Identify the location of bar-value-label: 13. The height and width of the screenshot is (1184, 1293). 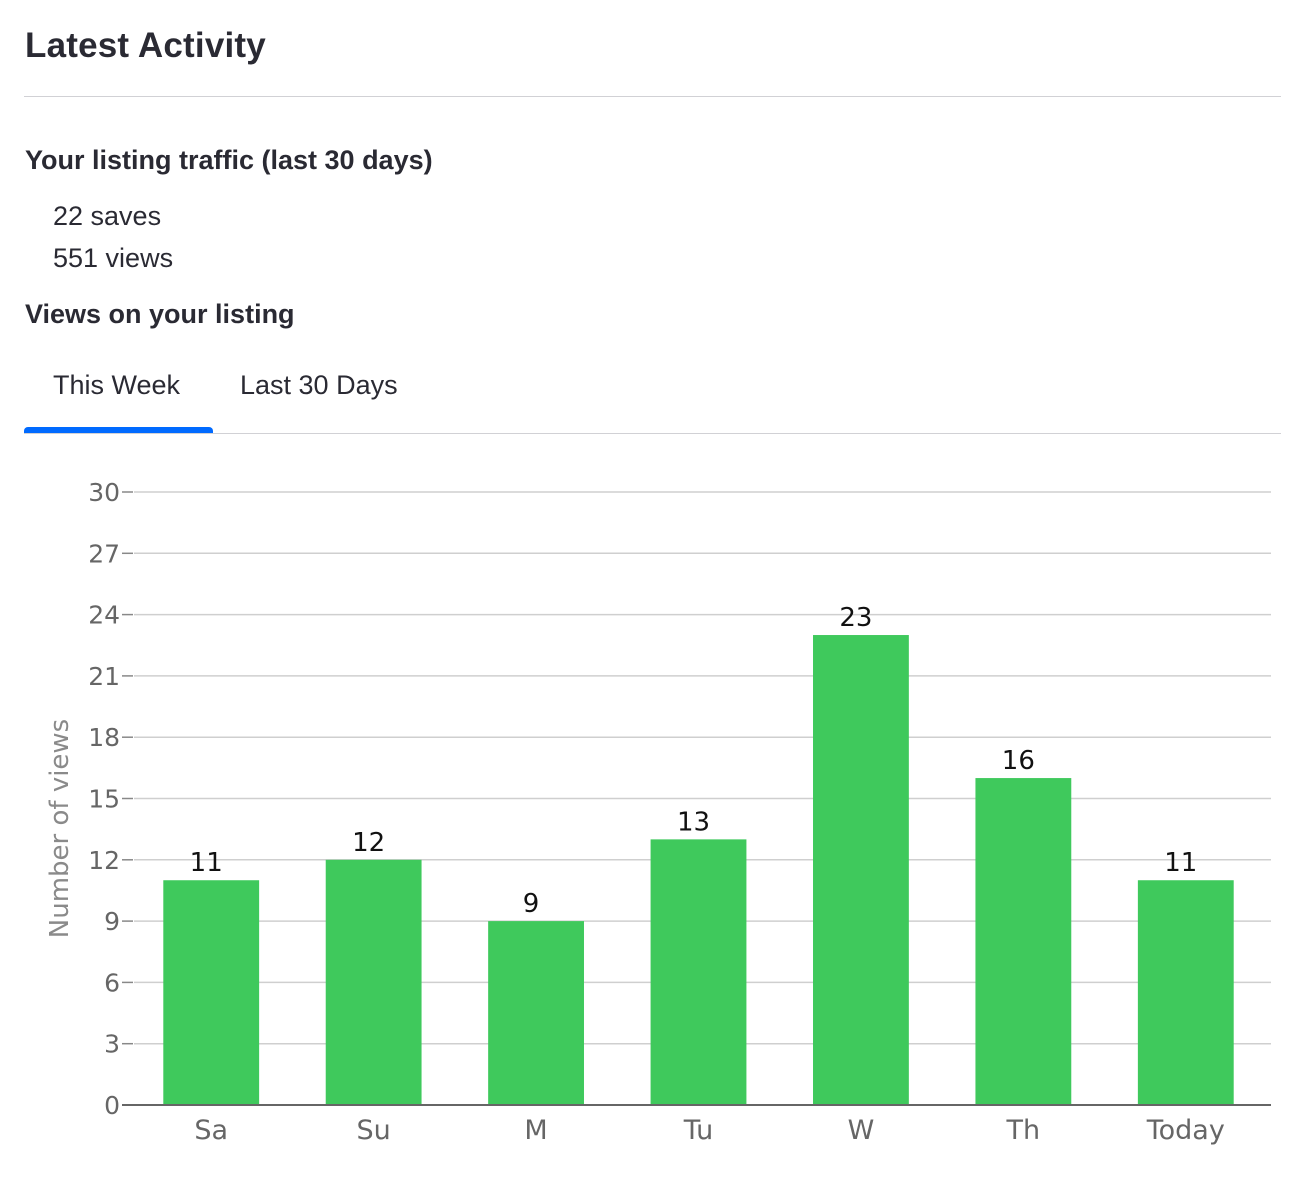
(693, 822).